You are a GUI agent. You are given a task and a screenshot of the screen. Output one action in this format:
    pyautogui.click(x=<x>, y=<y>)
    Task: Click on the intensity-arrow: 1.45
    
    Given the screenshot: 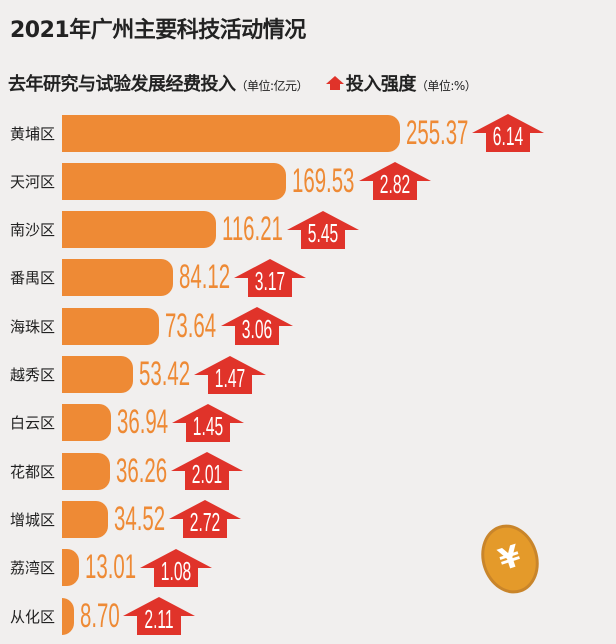 What is the action you would take?
    pyautogui.click(x=207, y=422)
    